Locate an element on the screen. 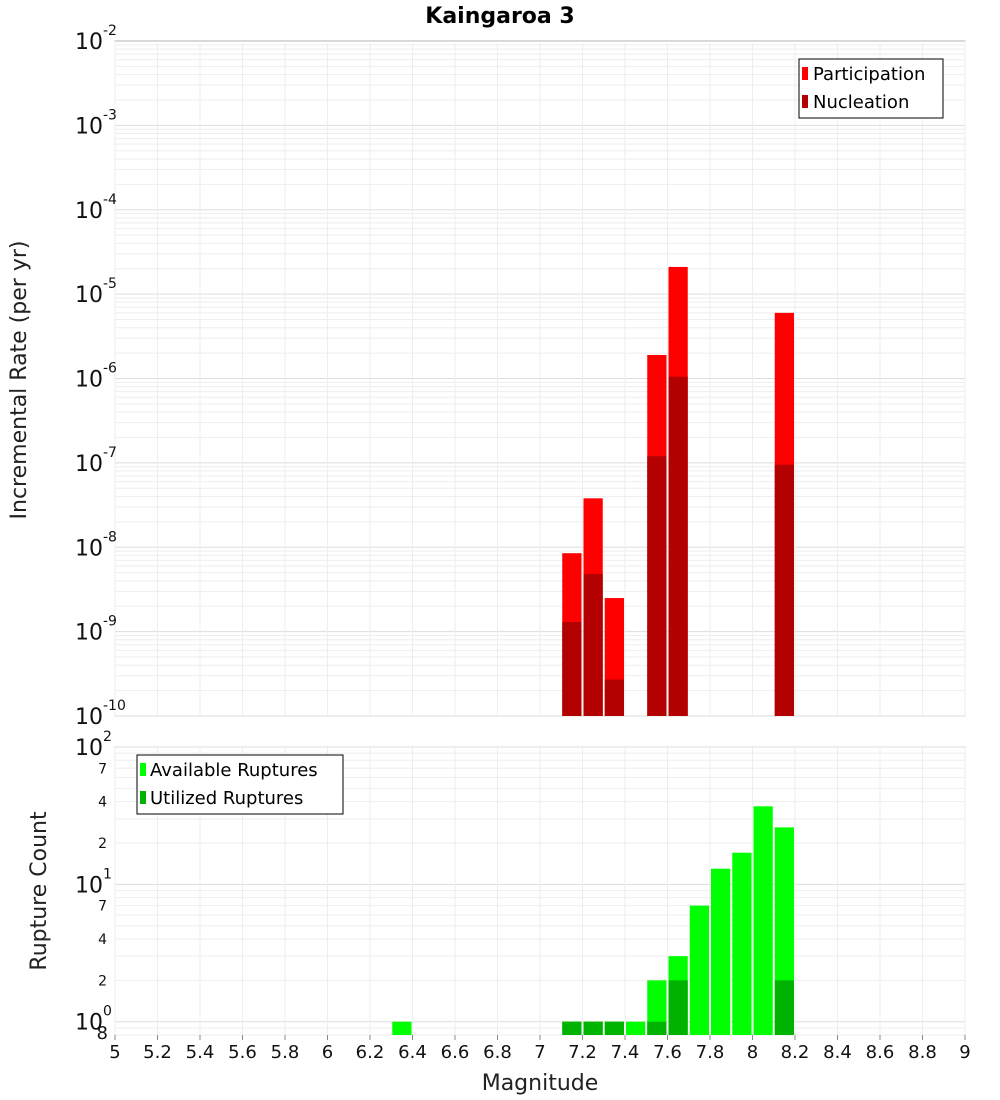  rupture-y-minor-tick-label: 7 is located at coordinates (102, 769).